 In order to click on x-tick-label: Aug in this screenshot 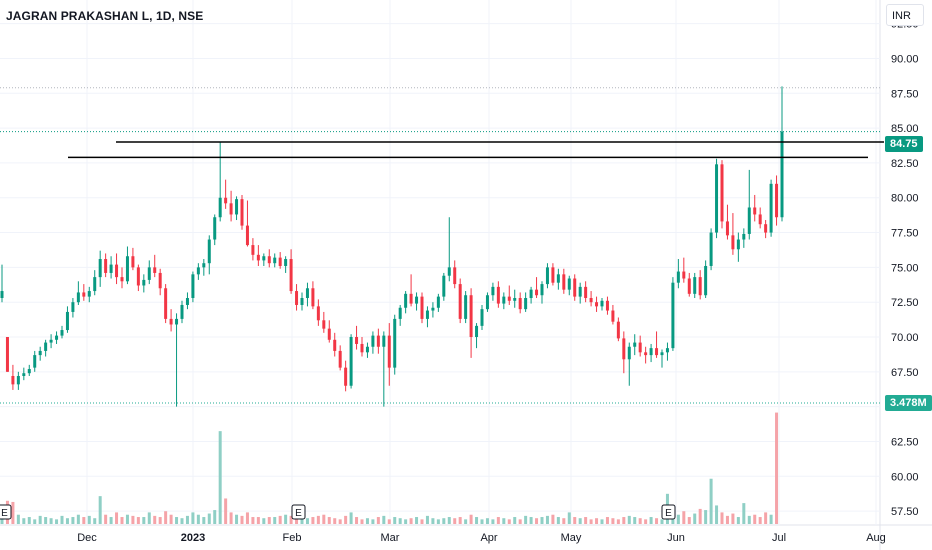, I will do `click(876, 538)`.